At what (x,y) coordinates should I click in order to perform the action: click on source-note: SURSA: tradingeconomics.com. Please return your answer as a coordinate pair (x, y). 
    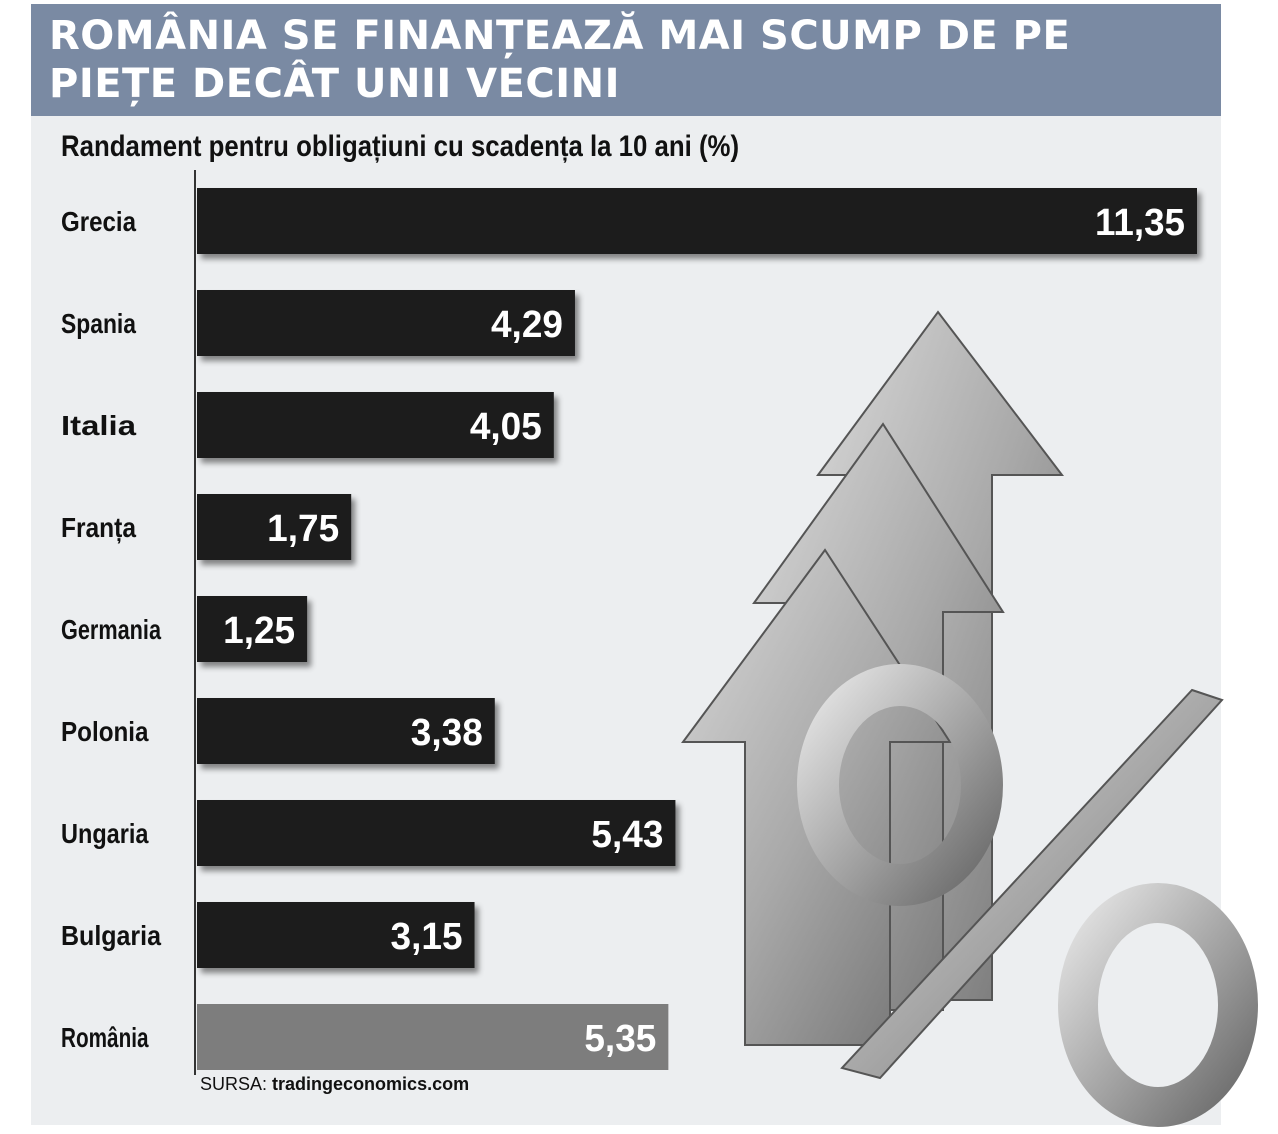
    Looking at the image, I should click on (334, 1084).